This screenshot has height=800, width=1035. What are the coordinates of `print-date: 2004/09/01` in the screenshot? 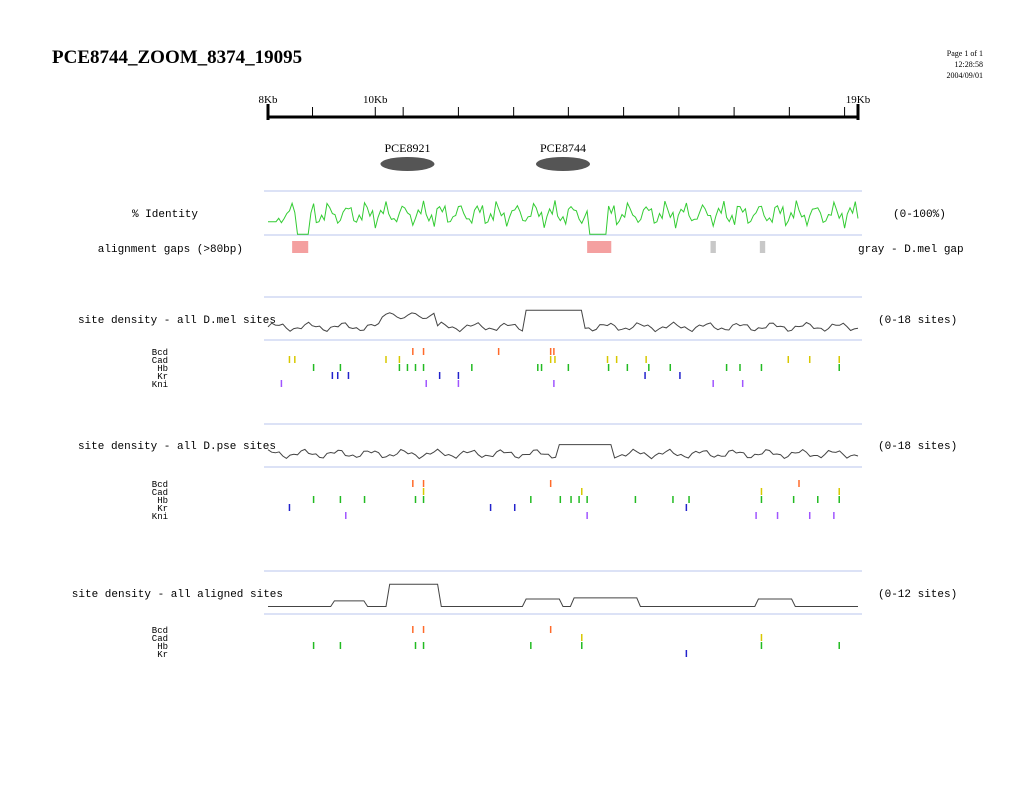 It's located at (964, 75).